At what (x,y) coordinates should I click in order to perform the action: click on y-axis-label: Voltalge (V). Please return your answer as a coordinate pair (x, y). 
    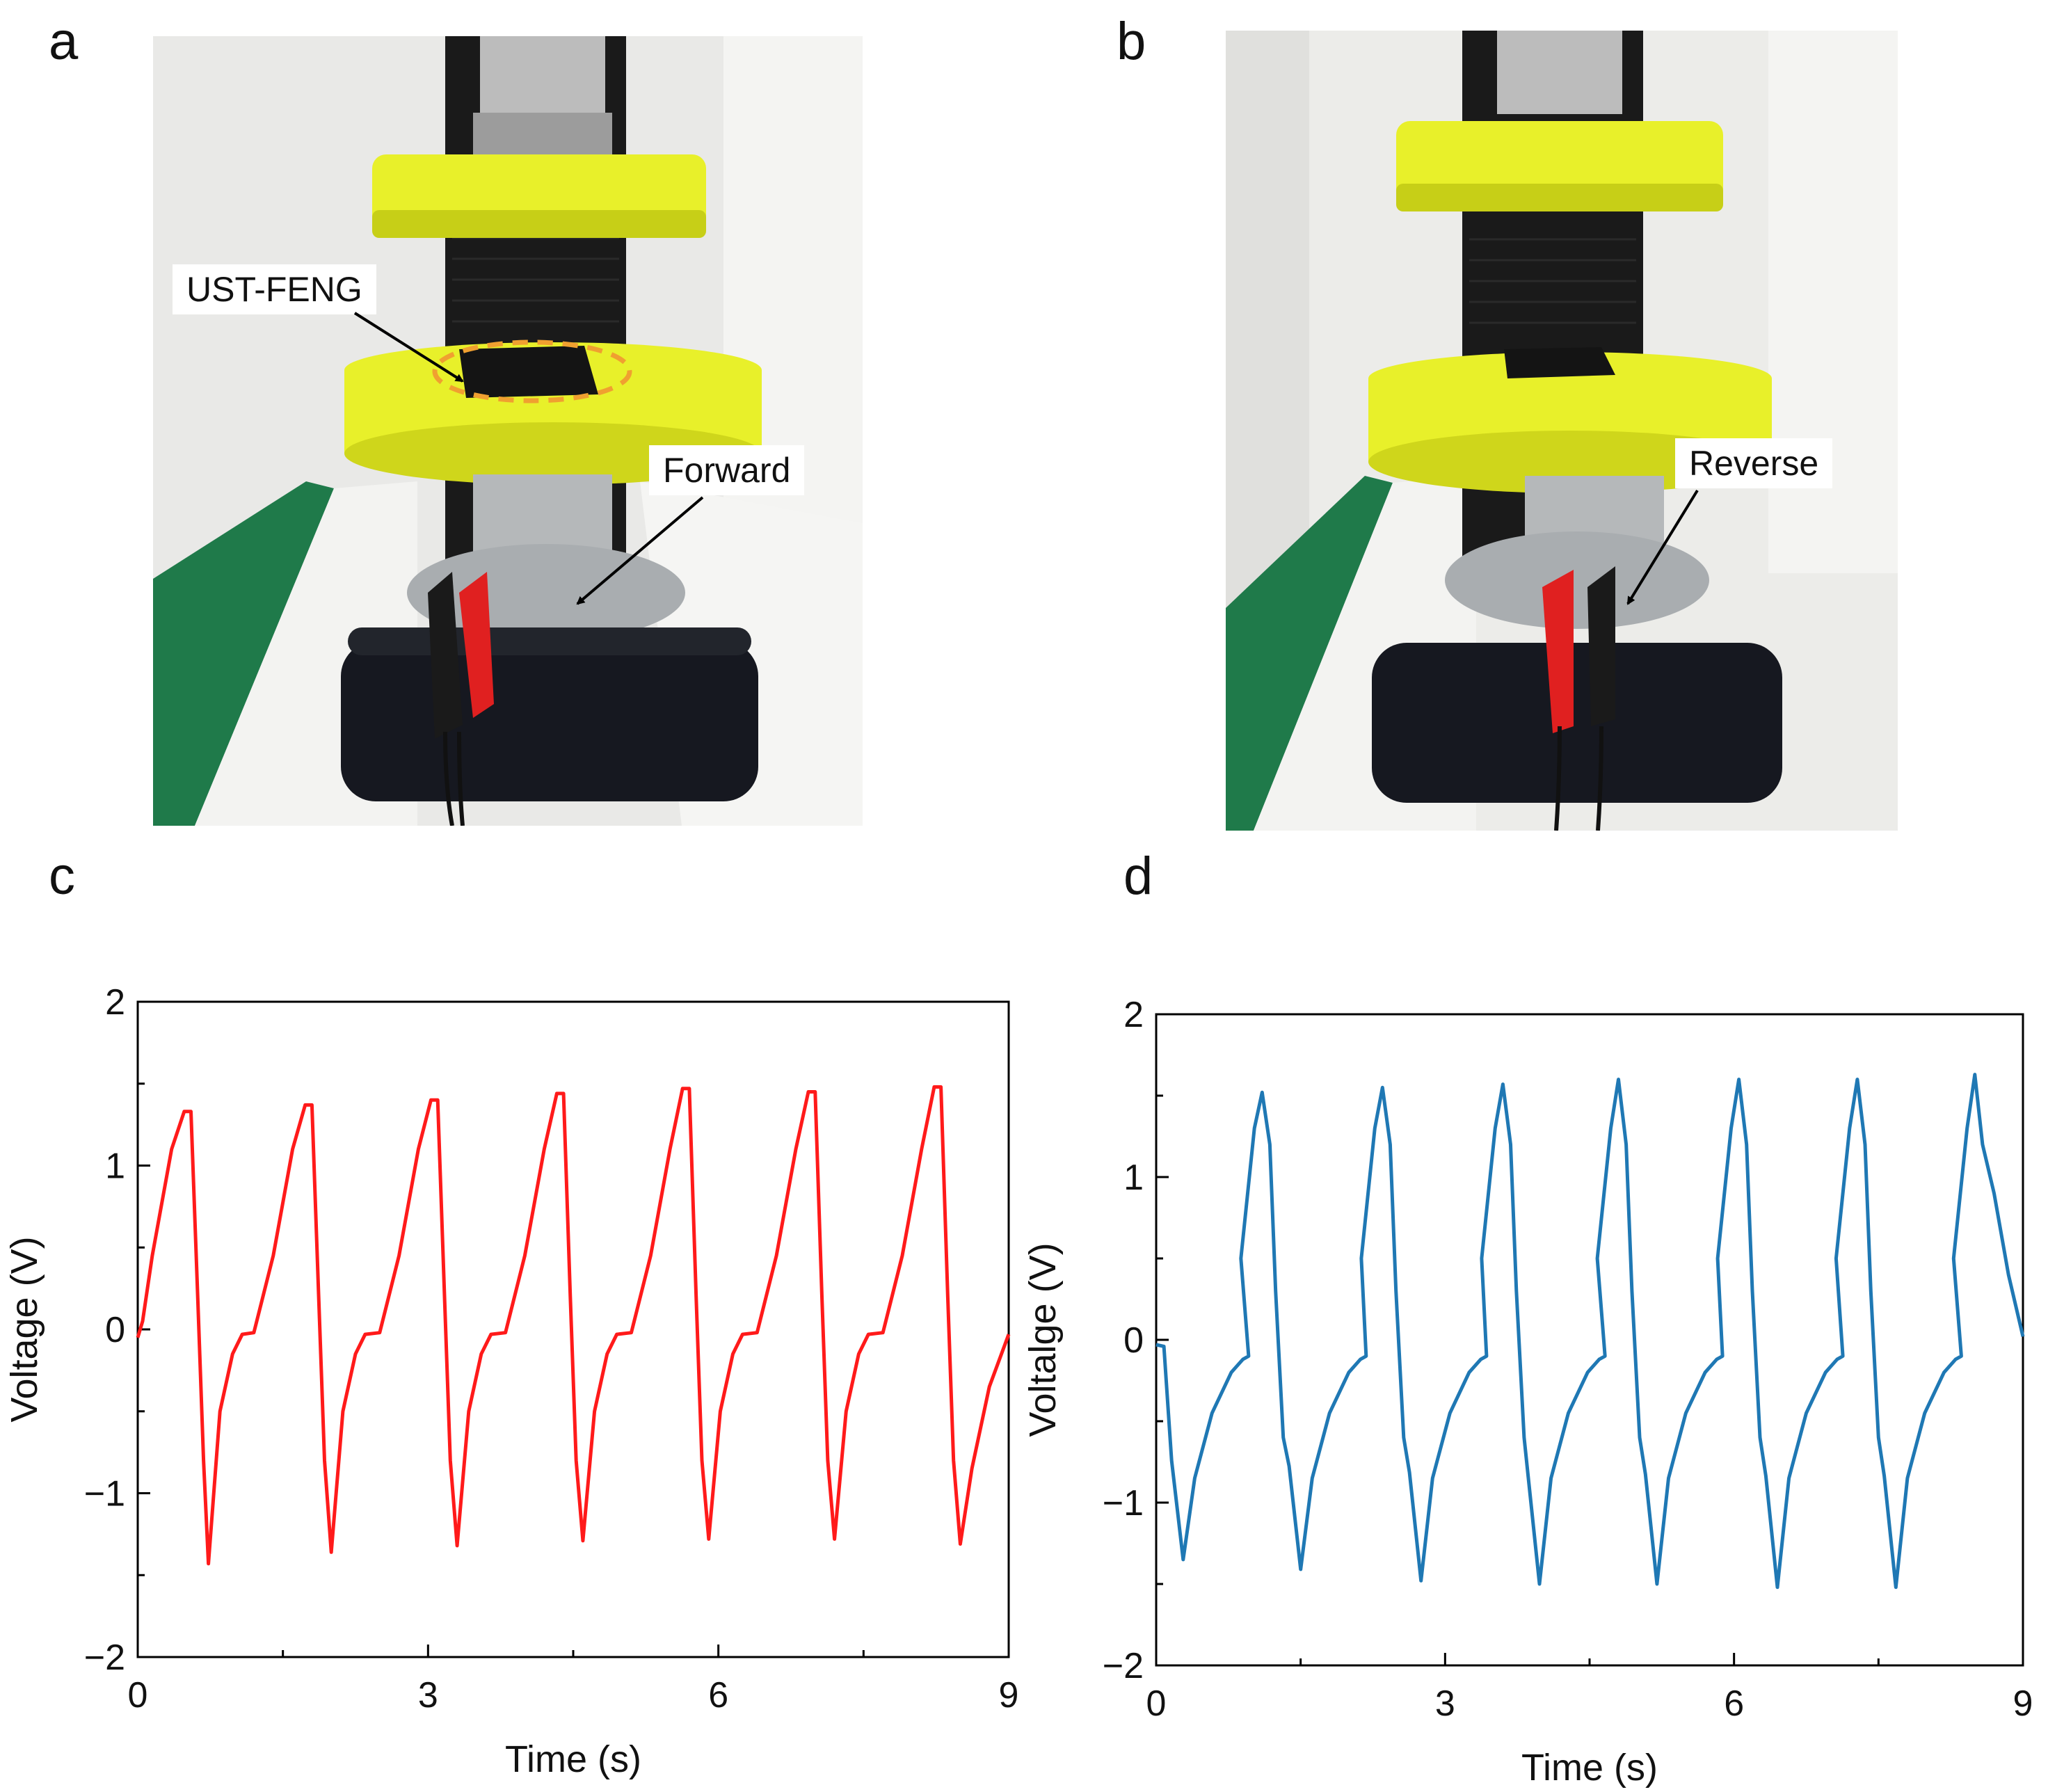
    Looking at the image, I should click on (1043, 1339).